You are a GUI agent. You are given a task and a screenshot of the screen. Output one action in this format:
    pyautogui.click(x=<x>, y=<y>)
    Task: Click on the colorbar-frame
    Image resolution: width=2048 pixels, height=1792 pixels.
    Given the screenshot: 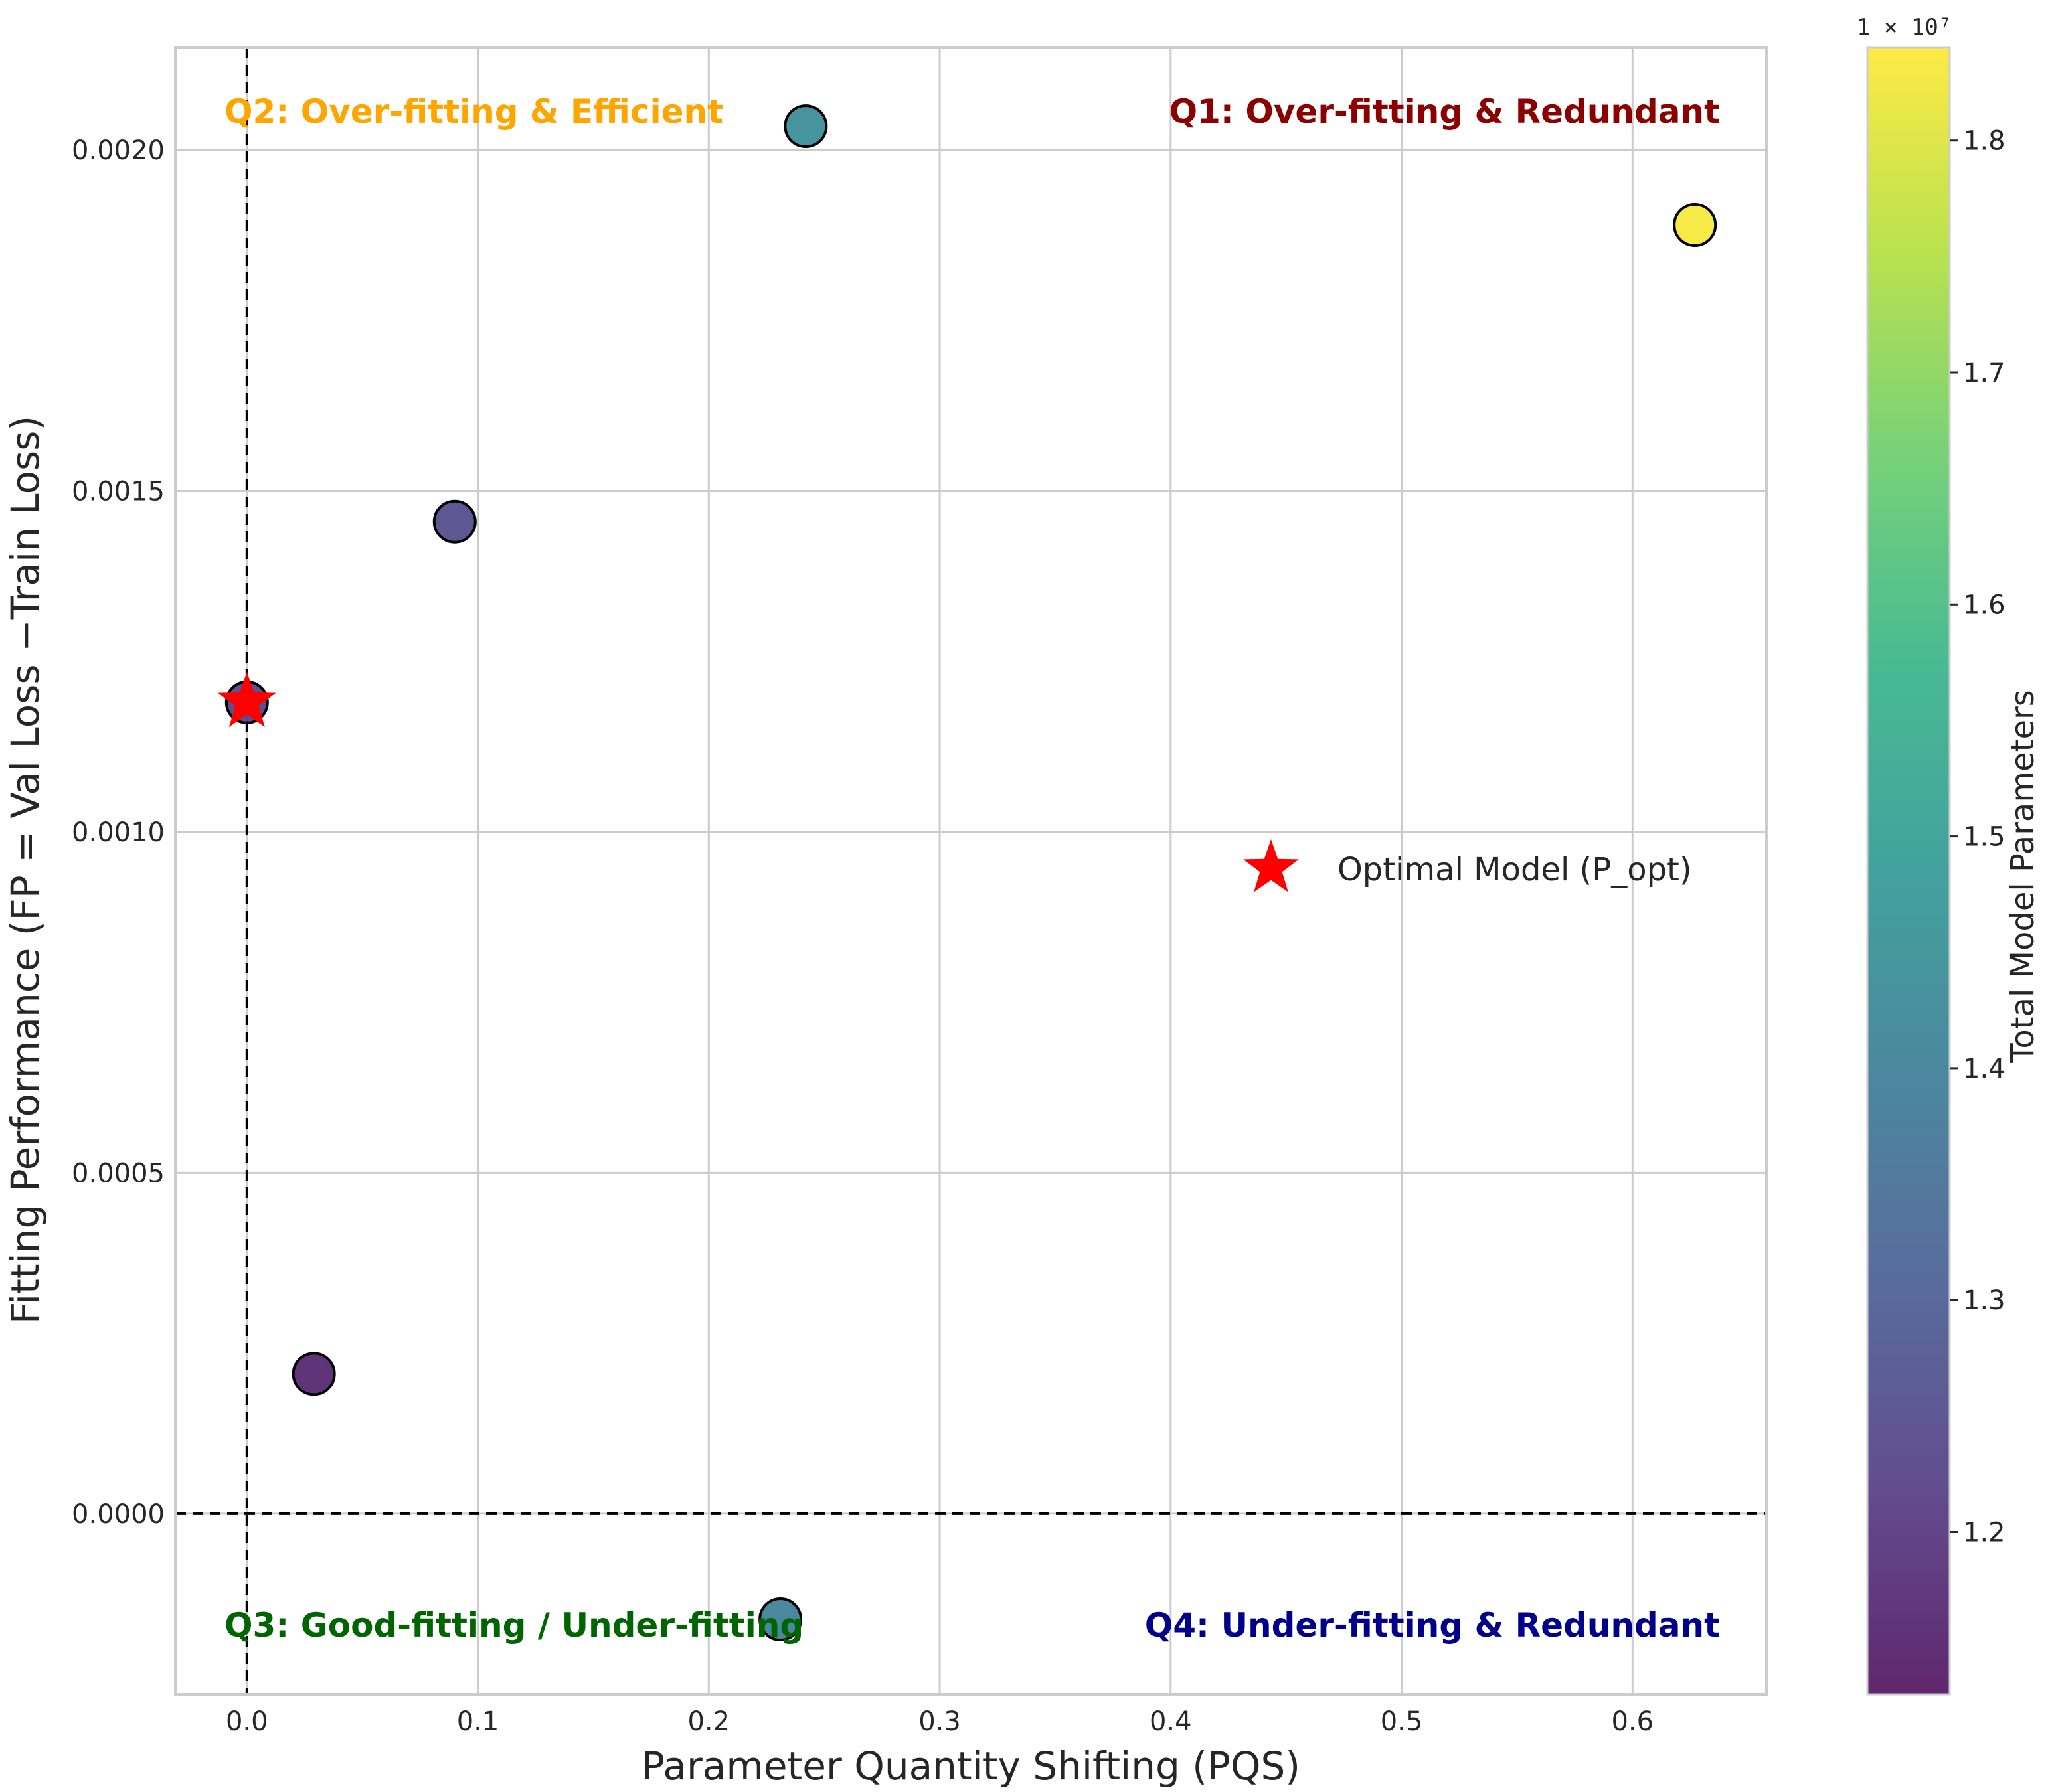 What is the action you would take?
    pyautogui.click(x=1908, y=871)
    